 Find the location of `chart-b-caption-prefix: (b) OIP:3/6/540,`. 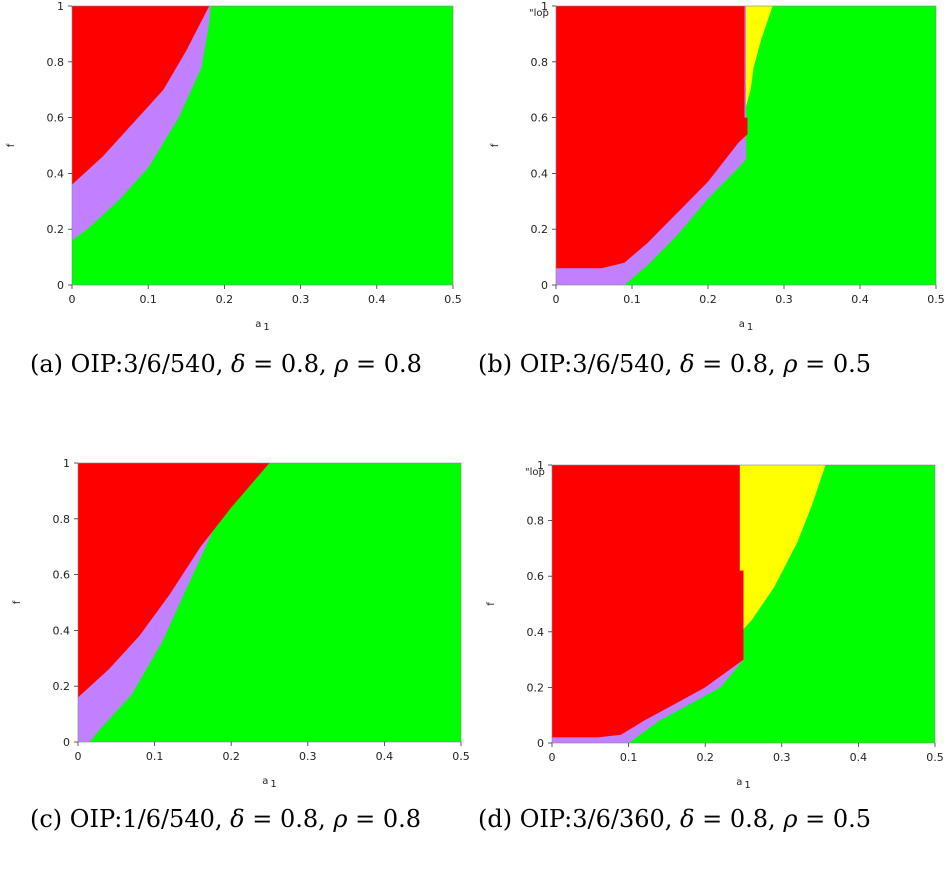

chart-b-caption-prefix: (b) OIP:3/6/540, is located at coordinates (575, 364).